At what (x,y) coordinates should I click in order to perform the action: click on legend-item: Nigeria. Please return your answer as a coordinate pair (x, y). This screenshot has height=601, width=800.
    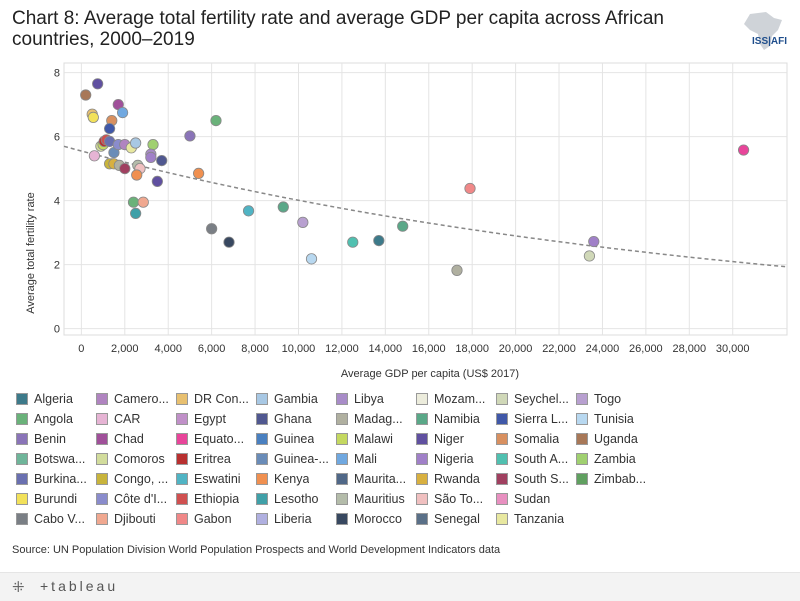
    Looking at the image, I should click on (445, 459).